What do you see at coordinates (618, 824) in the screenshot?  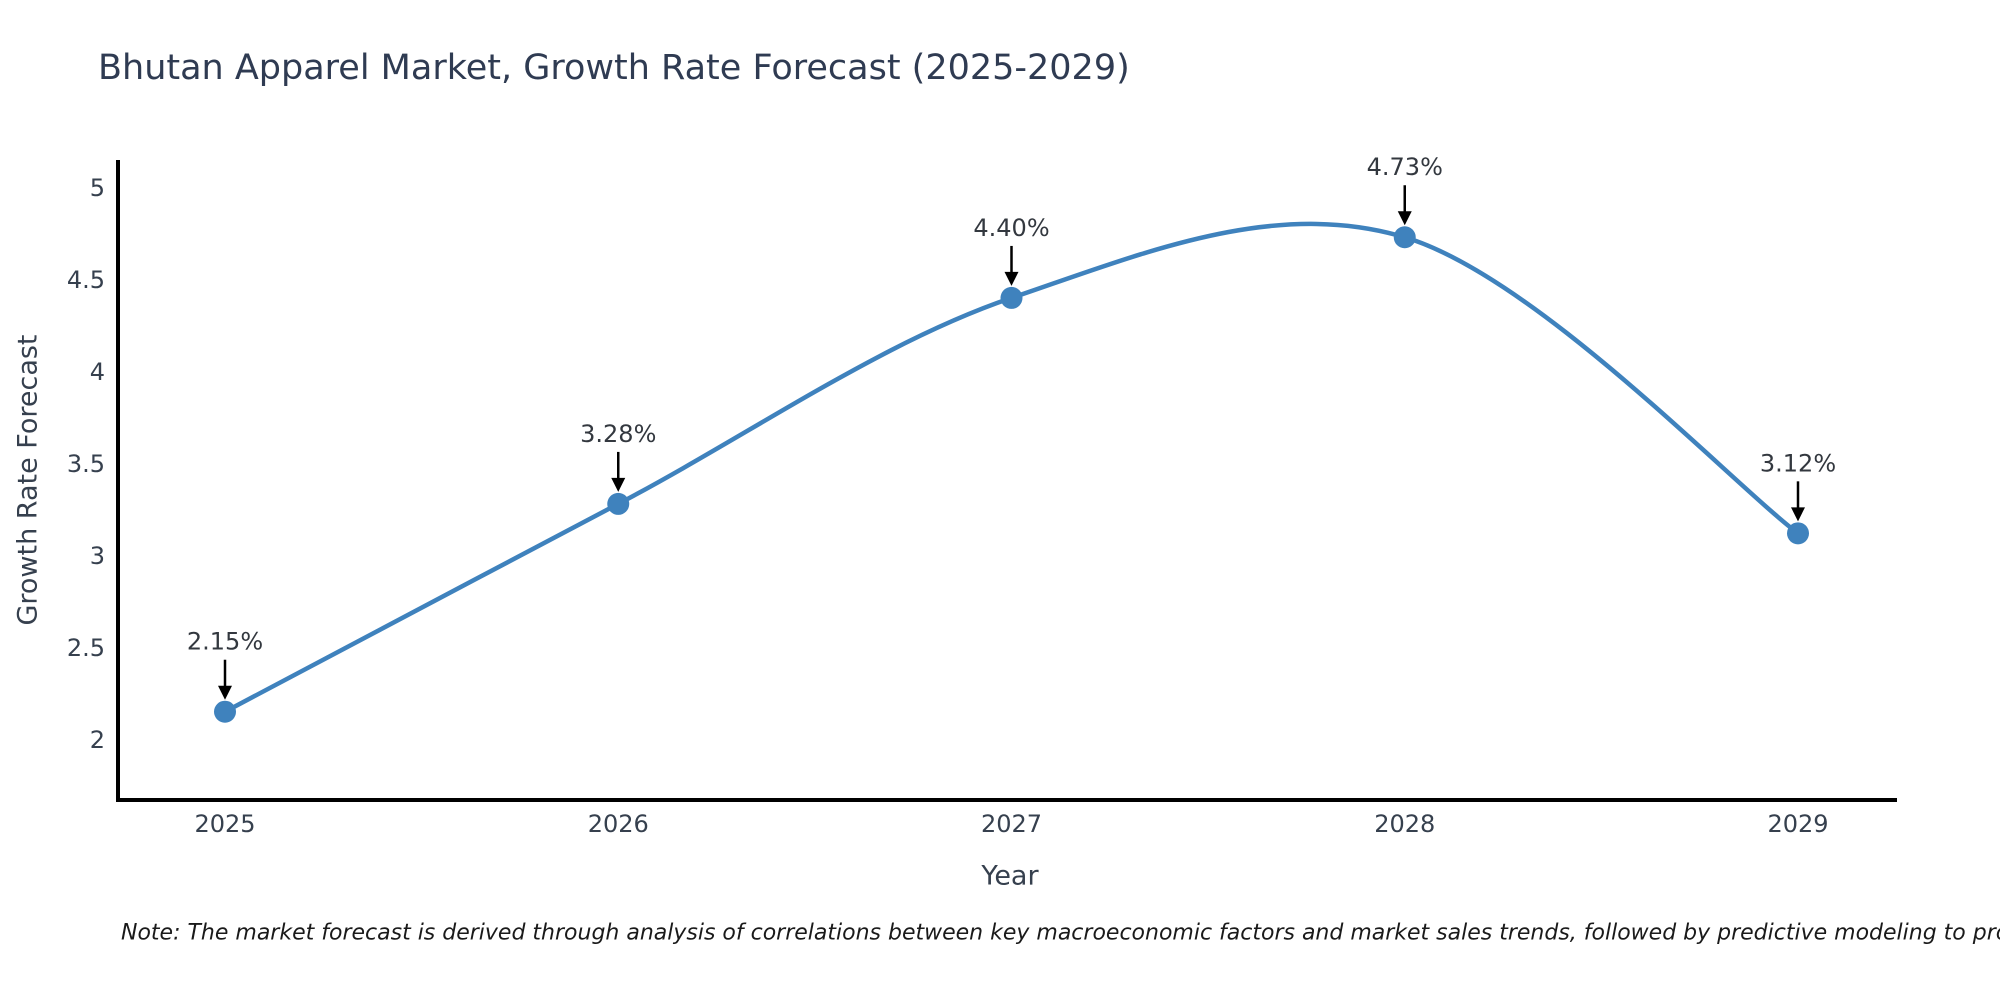 I see `x-tick-label: 2026` at bounding box center [618, 824].